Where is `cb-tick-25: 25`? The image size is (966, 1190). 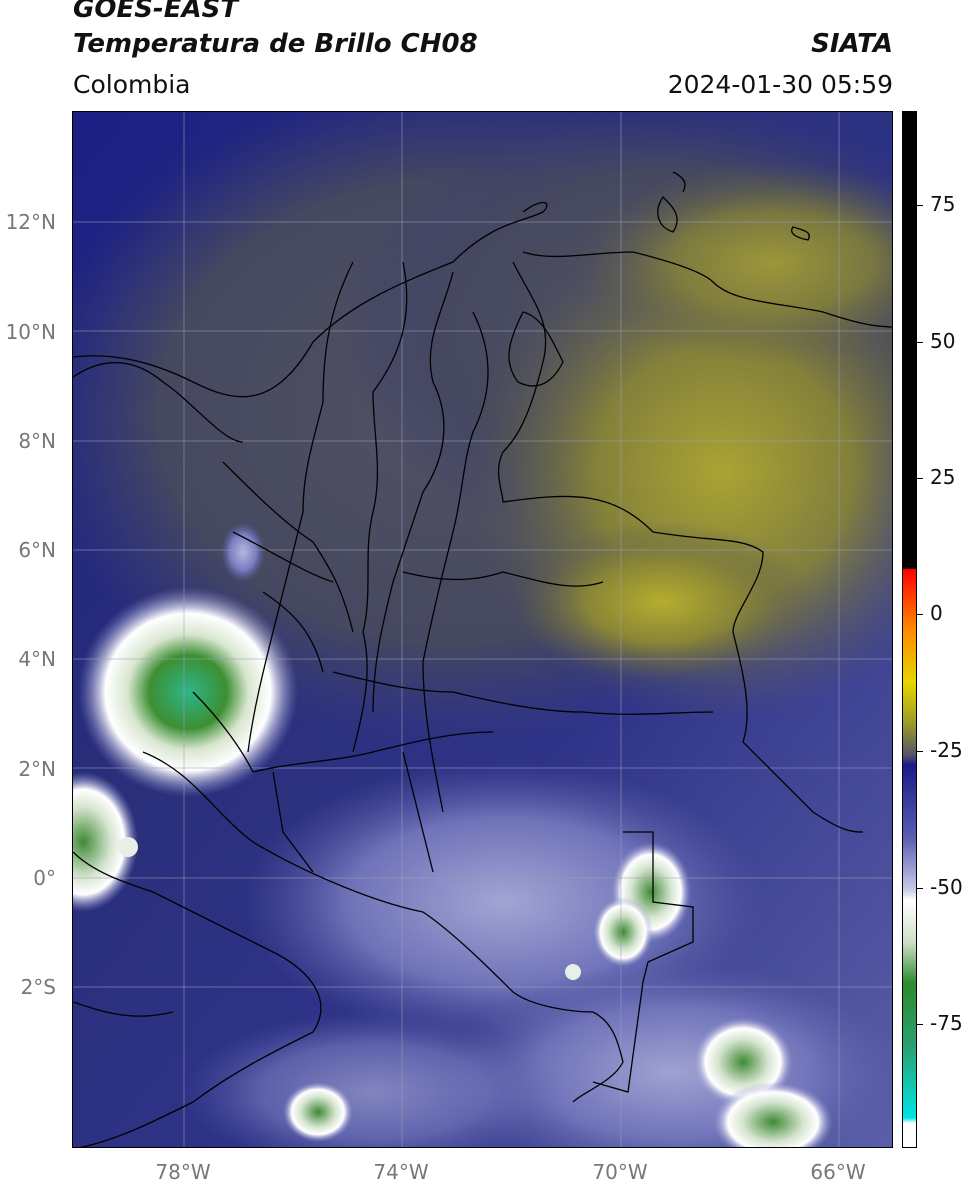 cb-tick-25: 25 is located at coordinates (943, 477).